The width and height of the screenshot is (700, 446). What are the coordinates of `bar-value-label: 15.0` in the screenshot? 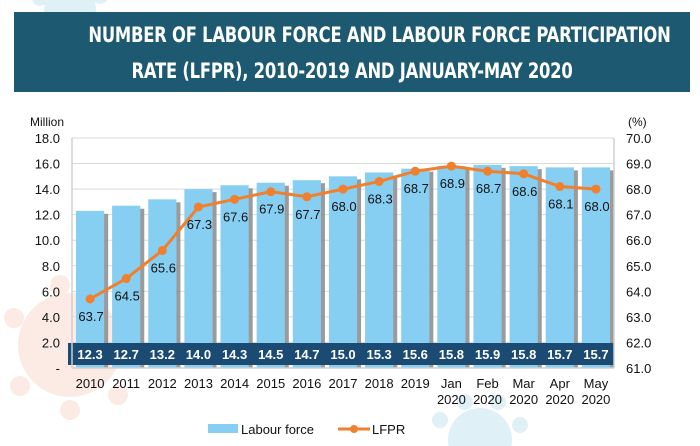 It's located at (342, 354).